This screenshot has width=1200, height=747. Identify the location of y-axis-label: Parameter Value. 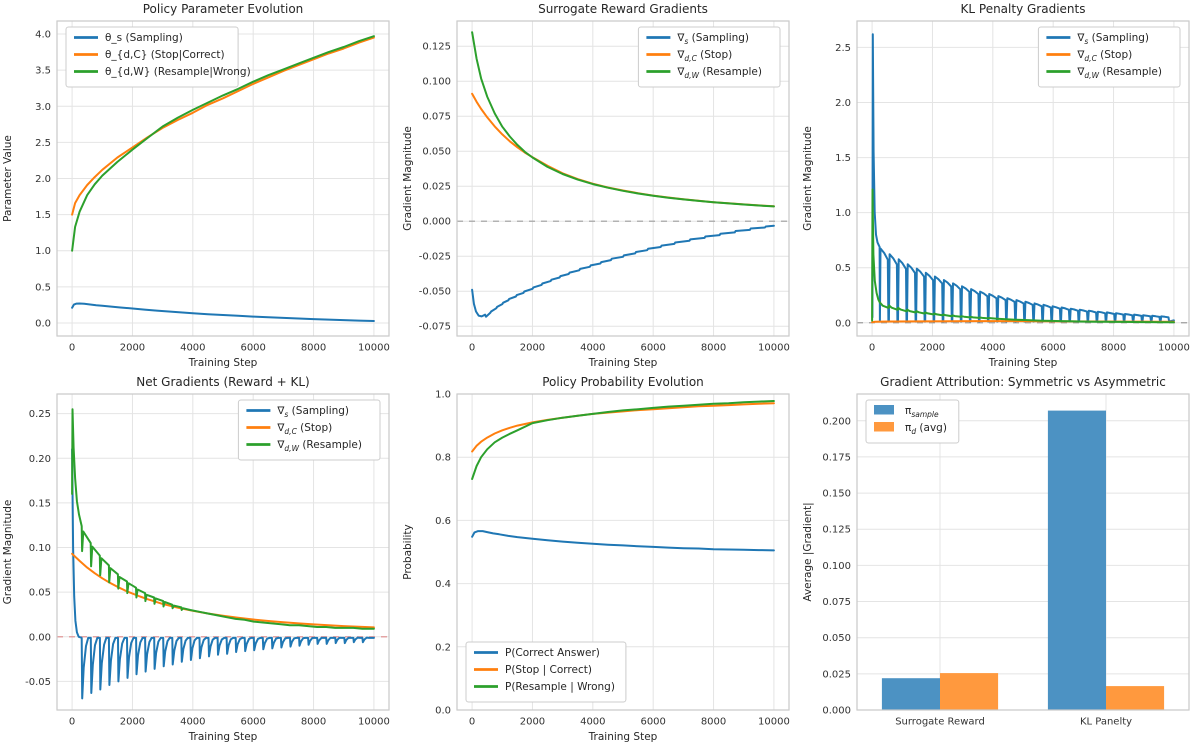
(8, 178).